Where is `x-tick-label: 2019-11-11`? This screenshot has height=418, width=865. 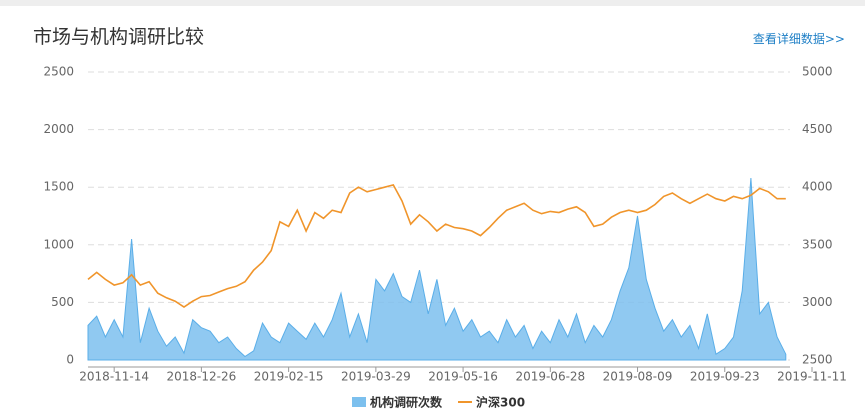
x-tick-label: 2019-11-11 is located at coordinates (812, 377).